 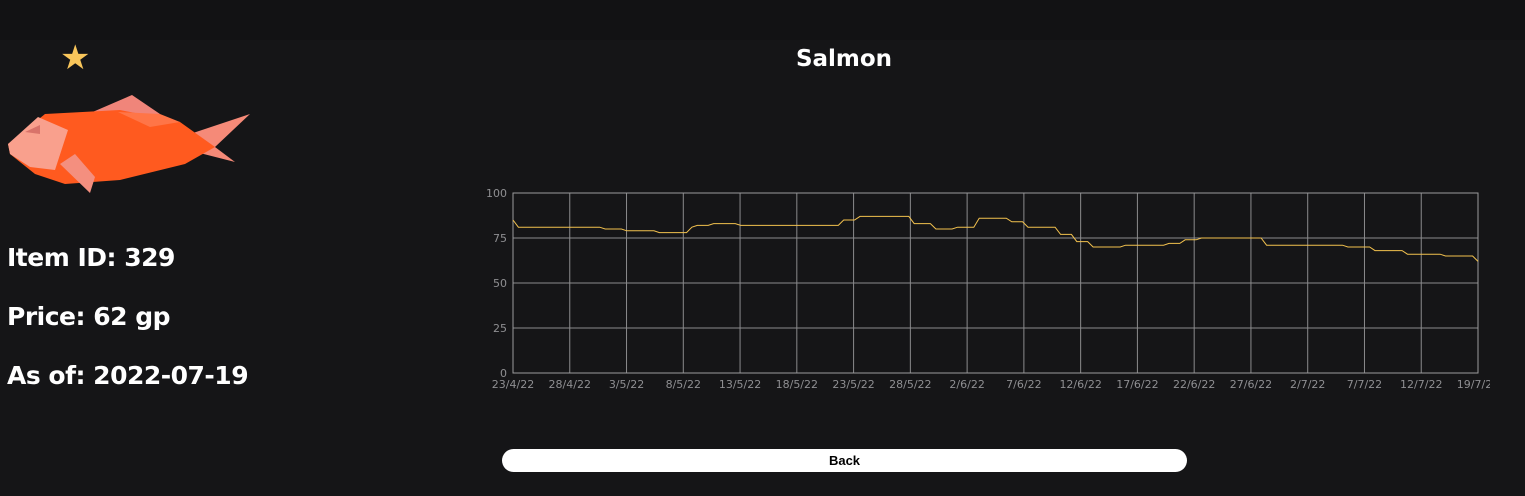 I want to click on x-tick-label: 12/7/22, so click(x=1421, y=384).